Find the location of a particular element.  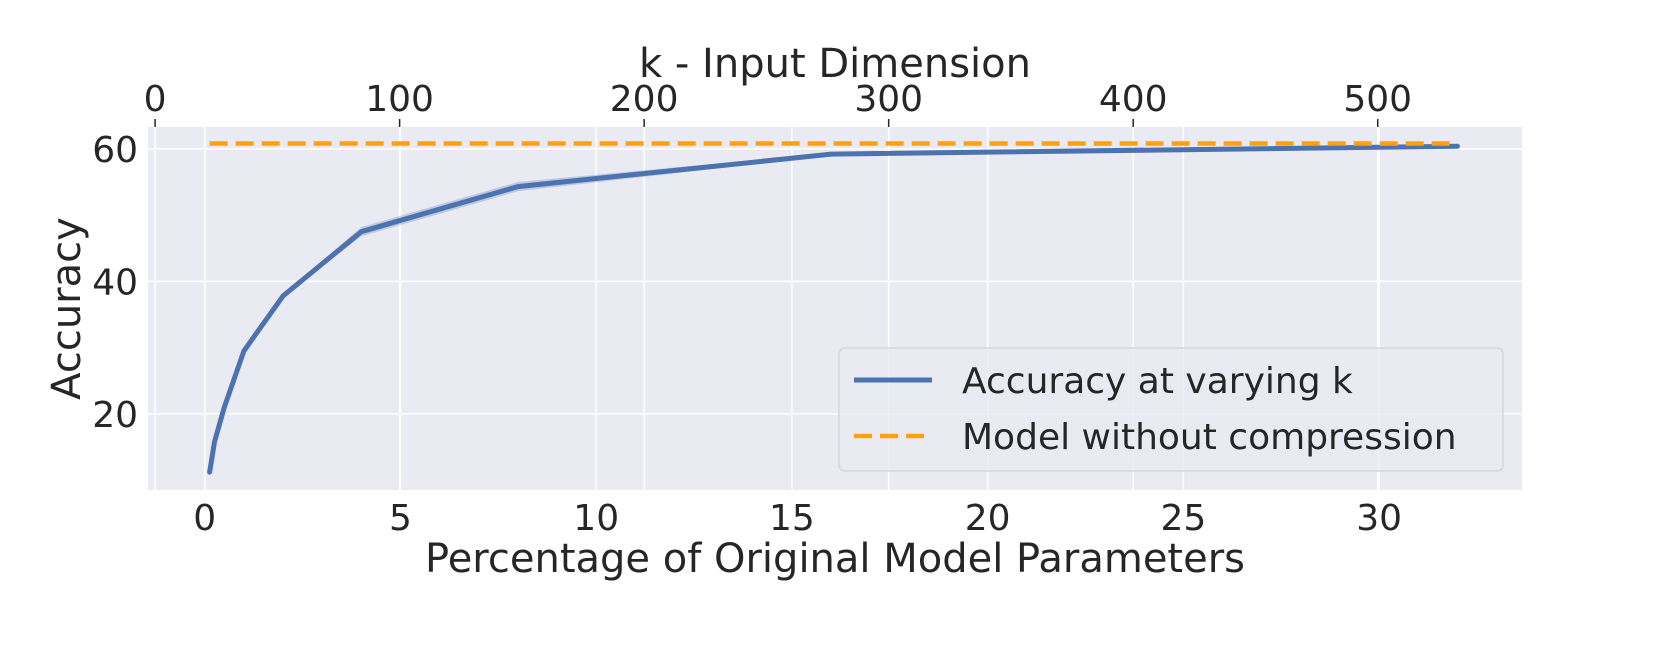

x-tick-label: 5 is located at coordinates (400, 518).